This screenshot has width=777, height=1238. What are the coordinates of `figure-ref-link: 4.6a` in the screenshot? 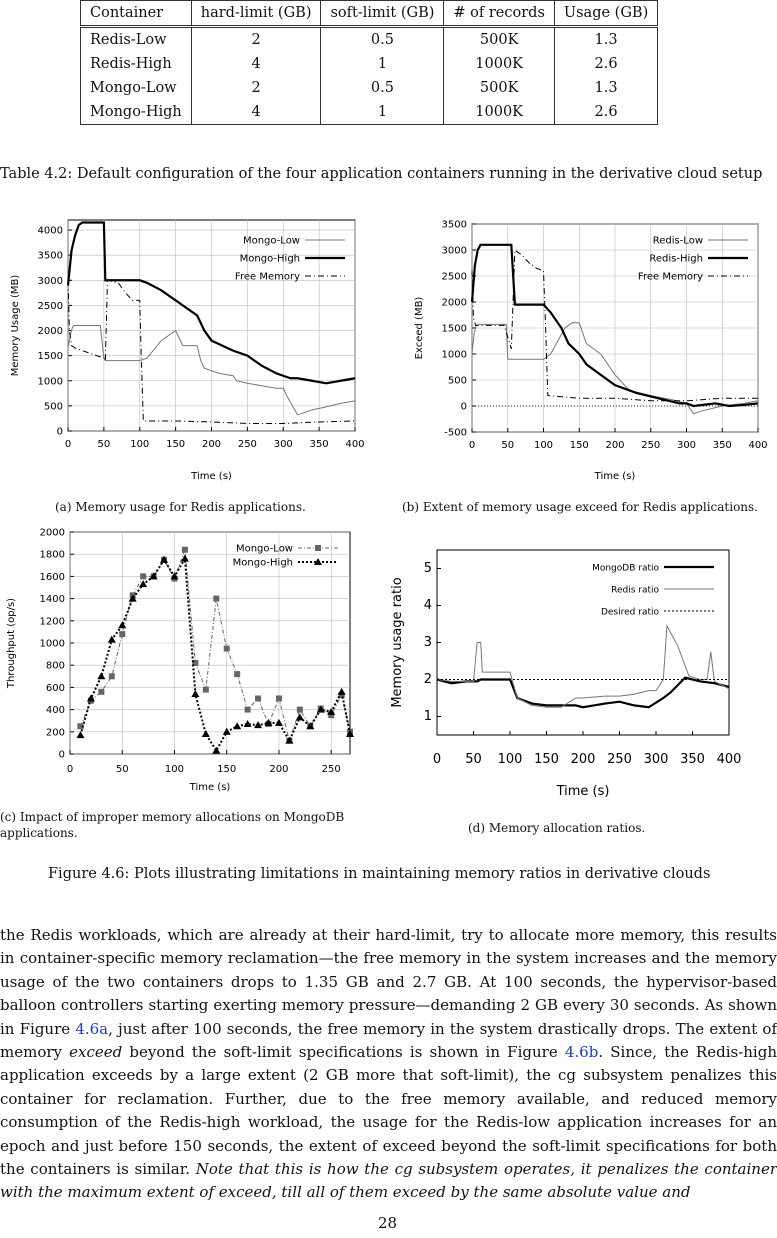 It's located at (92, 1028).